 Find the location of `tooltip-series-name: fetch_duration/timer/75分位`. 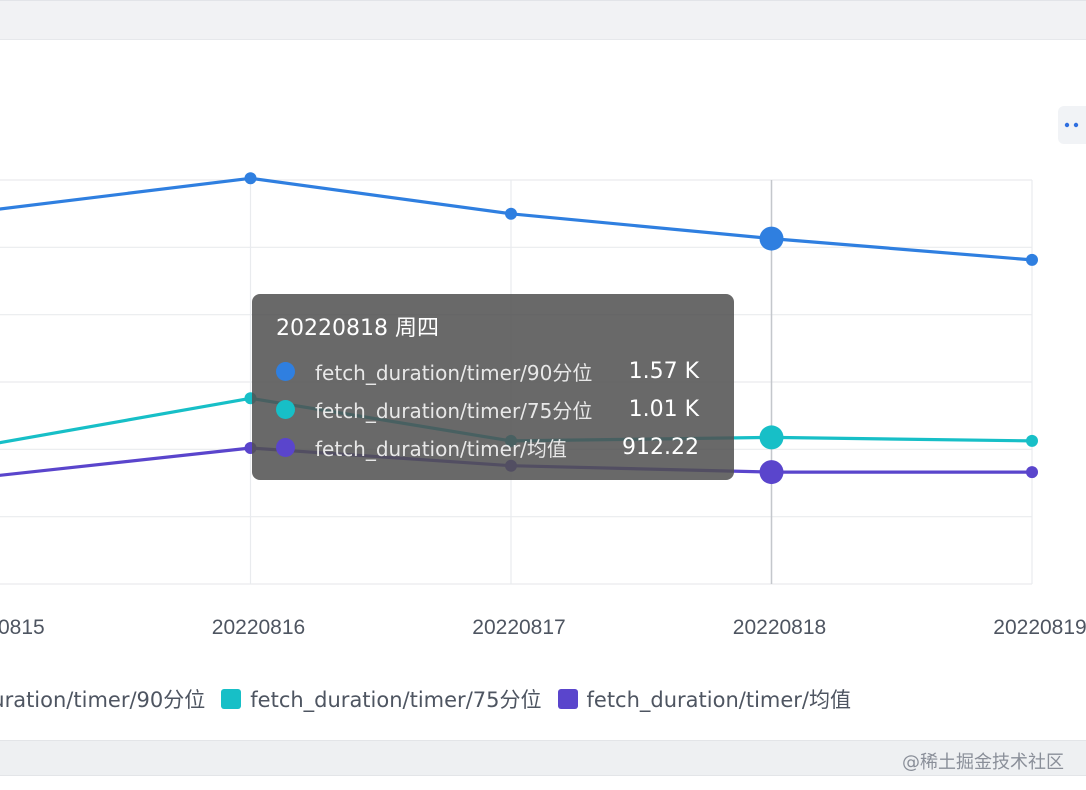

tooltip-series-name: fetch_duration/timer/75分位 is located at coordinates (454, 410).